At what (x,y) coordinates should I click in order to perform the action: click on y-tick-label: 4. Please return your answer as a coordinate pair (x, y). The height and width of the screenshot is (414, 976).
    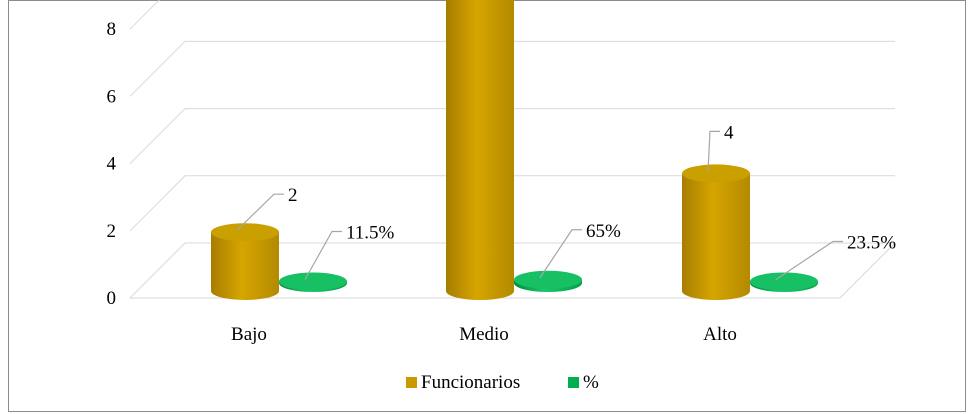
    Looking at the image, I should click on (112, 164).